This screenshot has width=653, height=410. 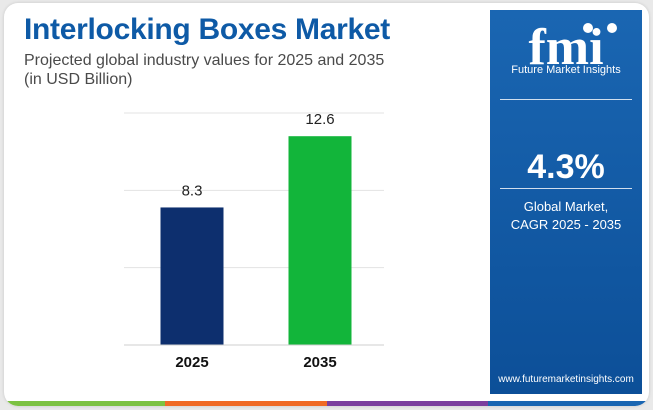 What do you see at coordinates (85, 403) in the screenshot?
I see `stripe-green` at bounding box center [85, 403].